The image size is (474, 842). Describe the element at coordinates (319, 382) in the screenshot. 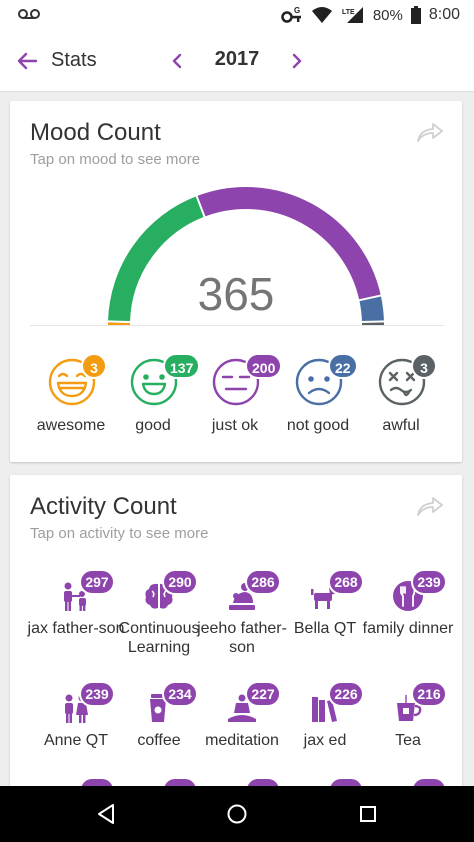

I see `not-good-face-icon` at that location.